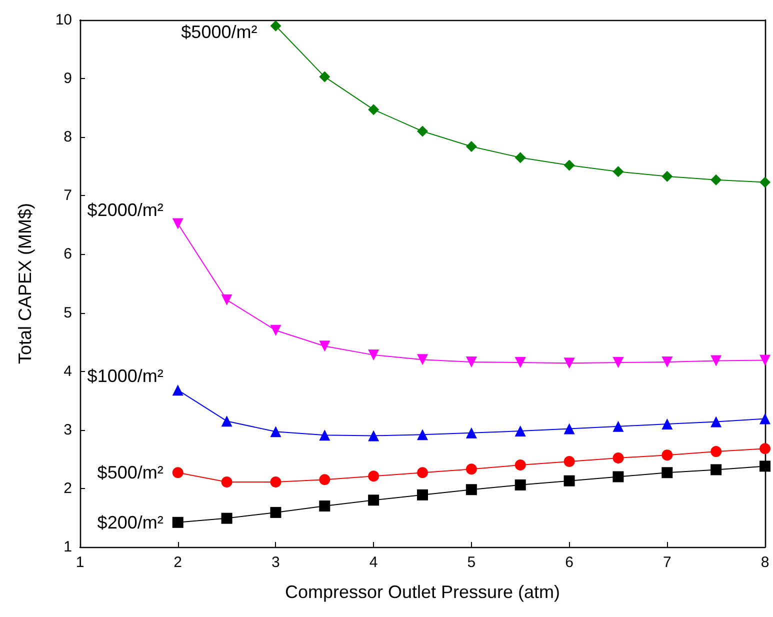 The width and height of the screenshot is (773, 617). What do you see at coordinates (68, 488) in the screenshot?
I see `y-tick-label: 2` at bounding box center [68, 488].